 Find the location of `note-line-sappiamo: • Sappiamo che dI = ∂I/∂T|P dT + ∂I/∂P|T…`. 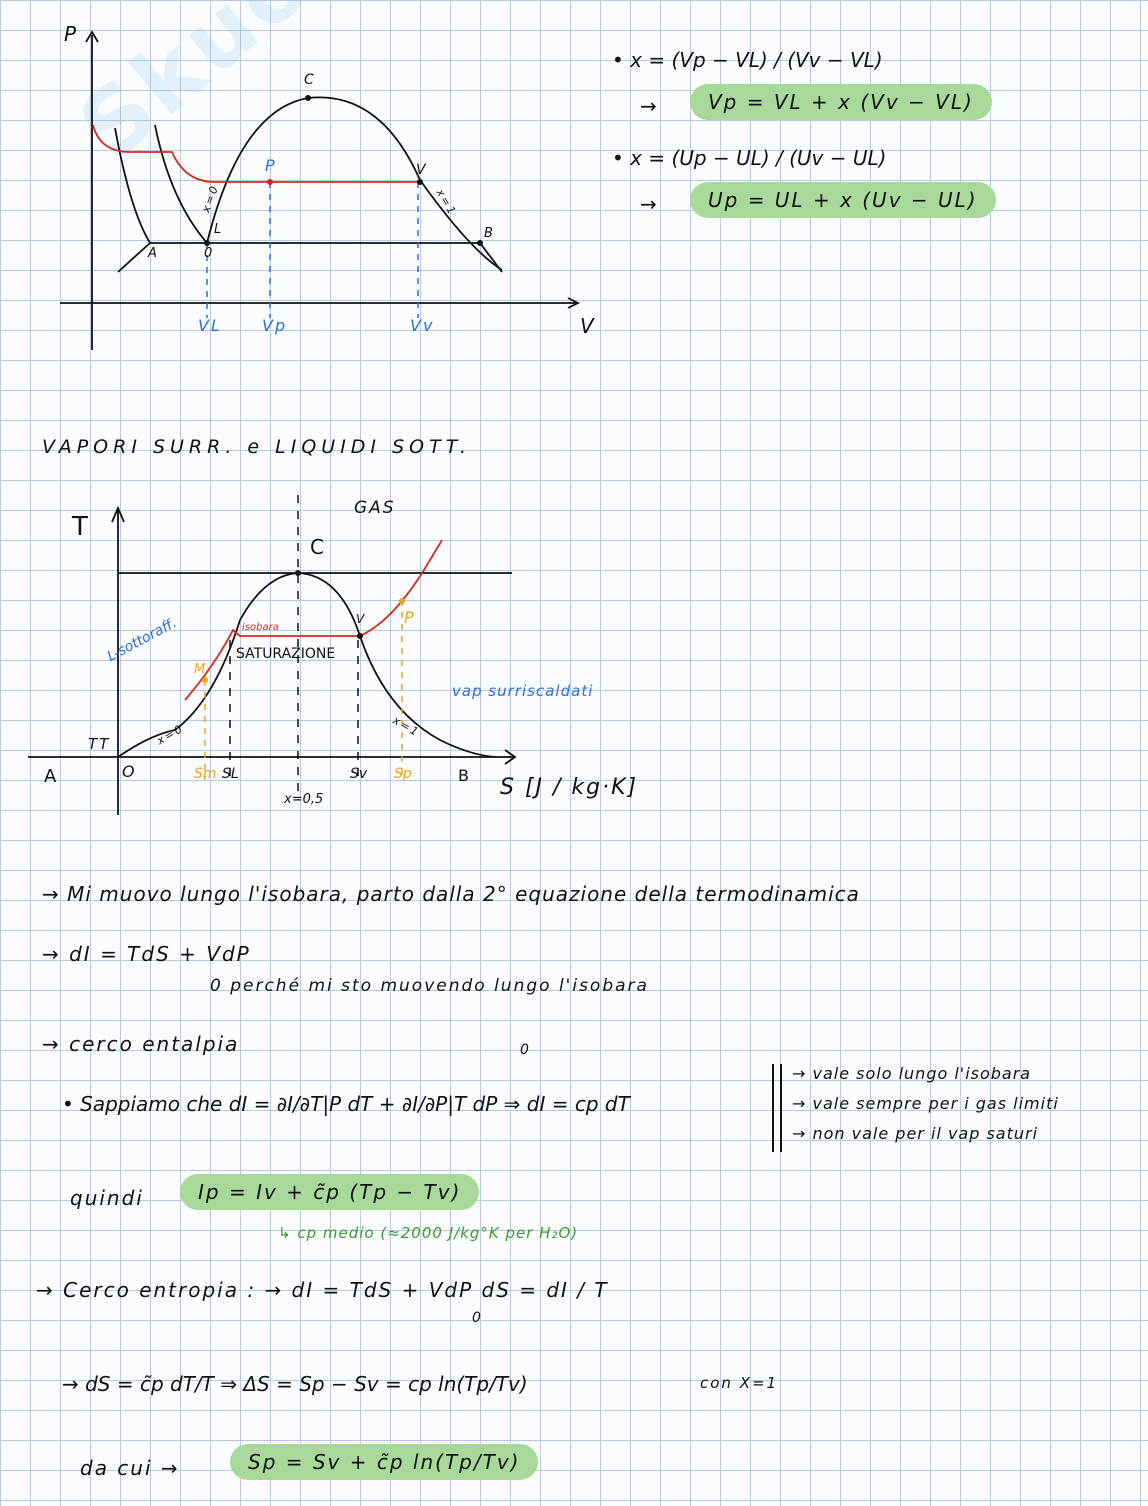

note-line-sappiamo: • Sappiamo che dI = ∂I/∂T|P dT + ∂I/∂P|T… is located at coordinates (346, 1104).